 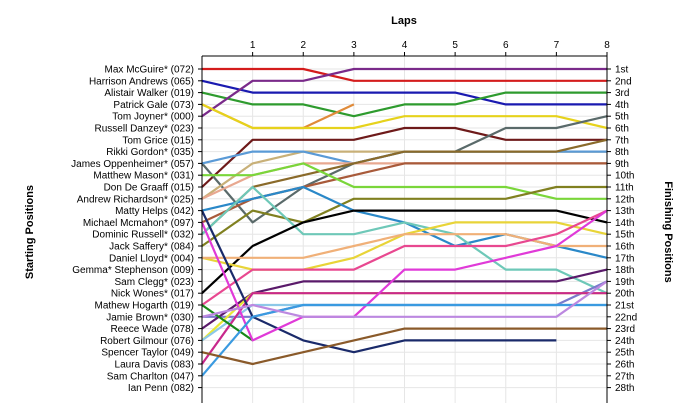 What do you see at coordinates (622, 117) in the screenshot?
I see `finishing-position-label: 5th` at bounding box center [622, 117].